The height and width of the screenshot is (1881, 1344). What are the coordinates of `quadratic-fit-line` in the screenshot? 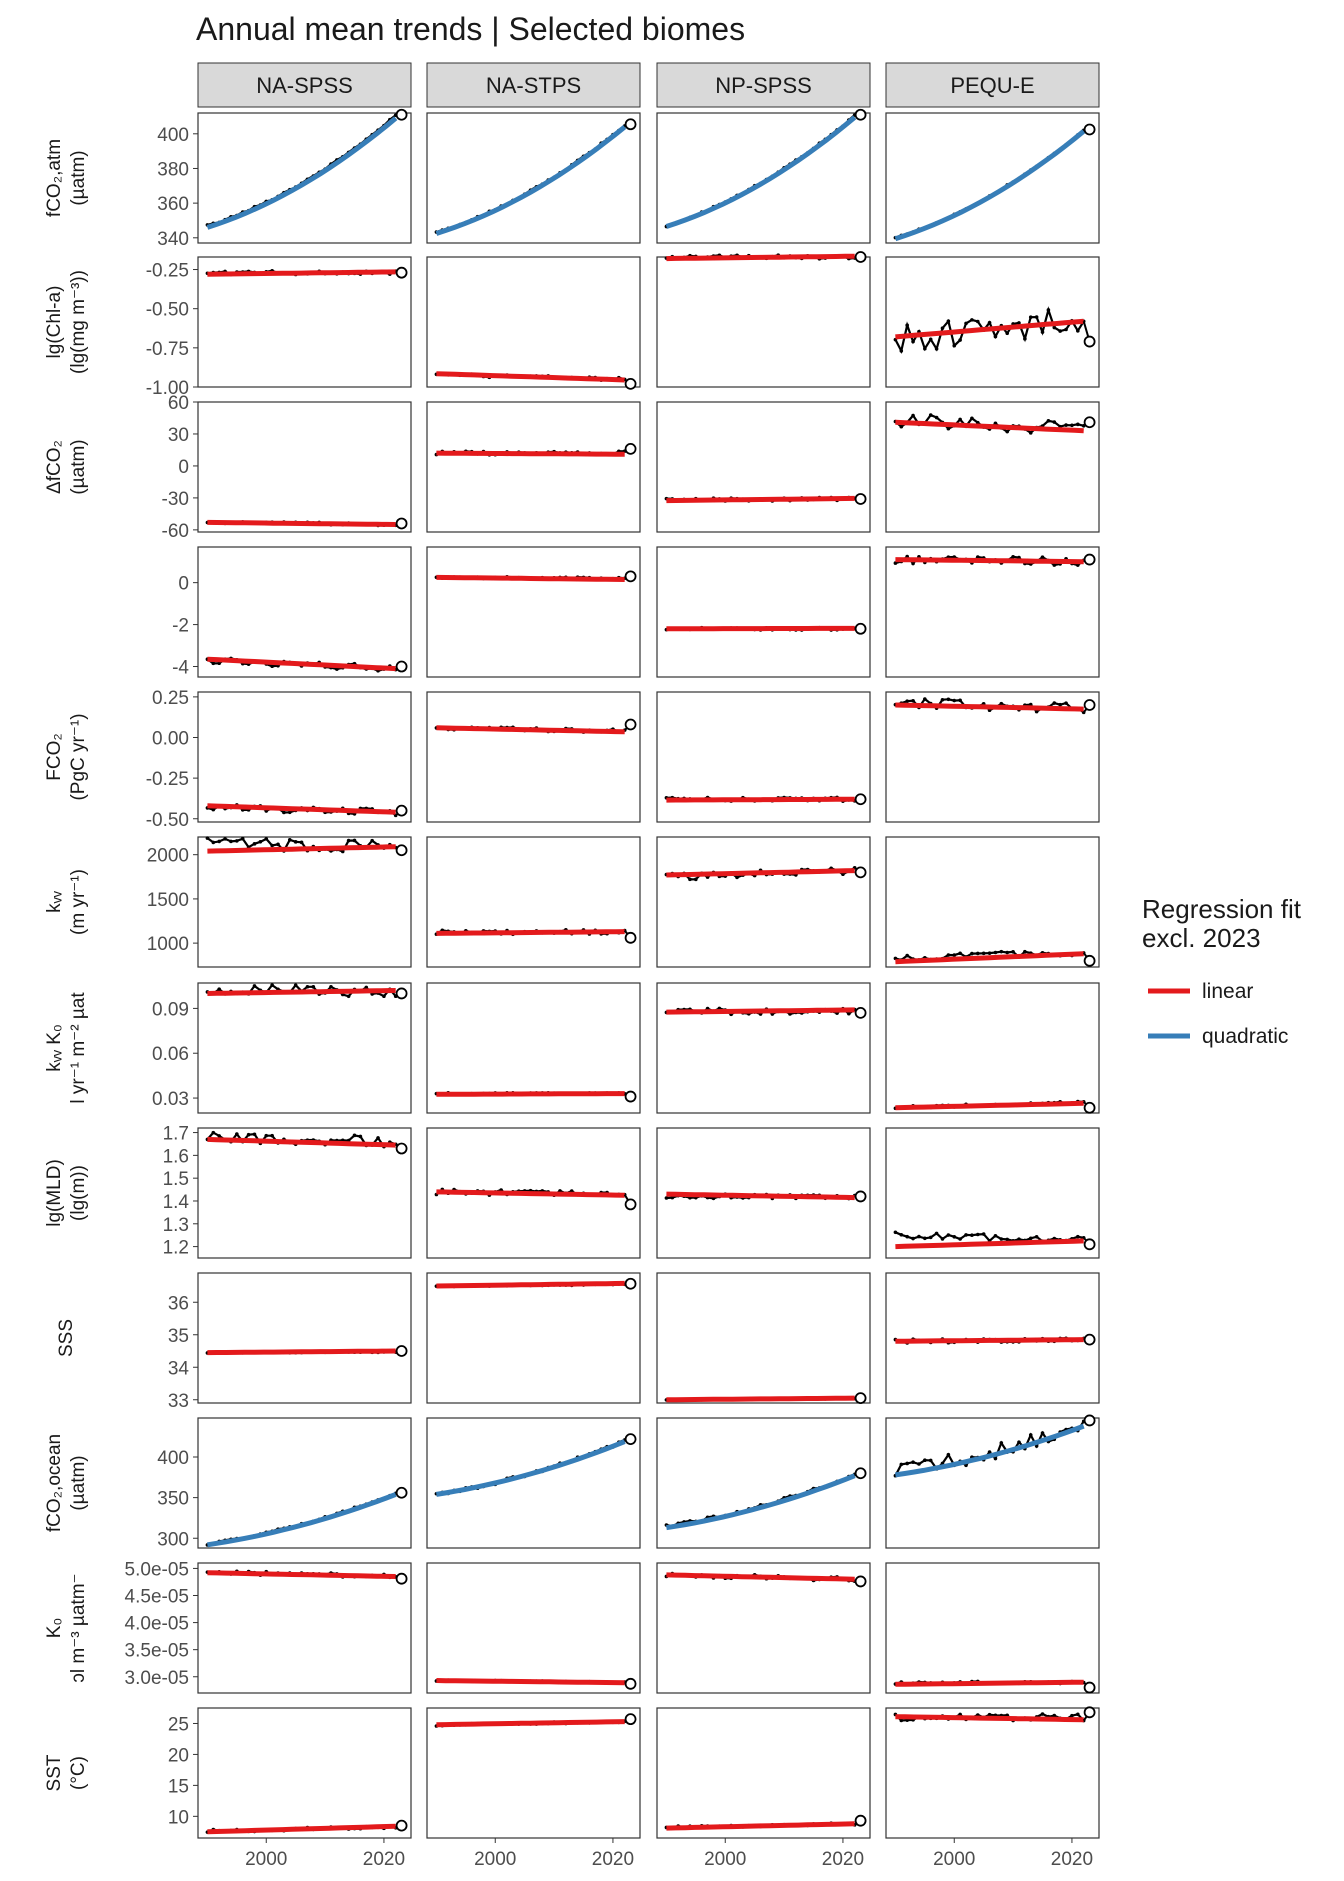 It's located at (990, 185).